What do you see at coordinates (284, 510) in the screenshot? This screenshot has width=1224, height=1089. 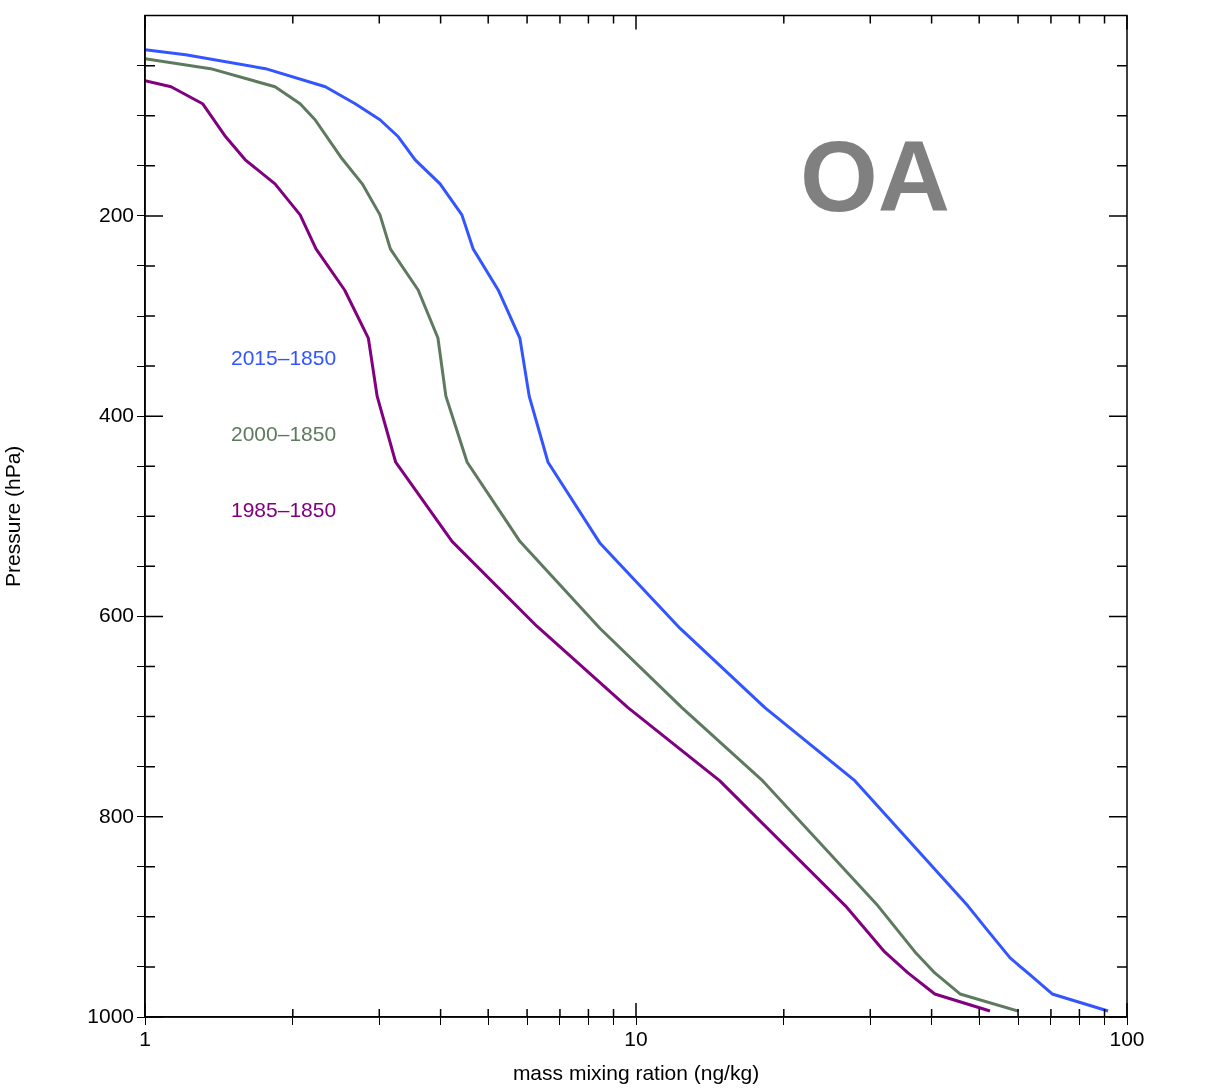 I see `text: 1985–1850` at bounding box center [284, 510].